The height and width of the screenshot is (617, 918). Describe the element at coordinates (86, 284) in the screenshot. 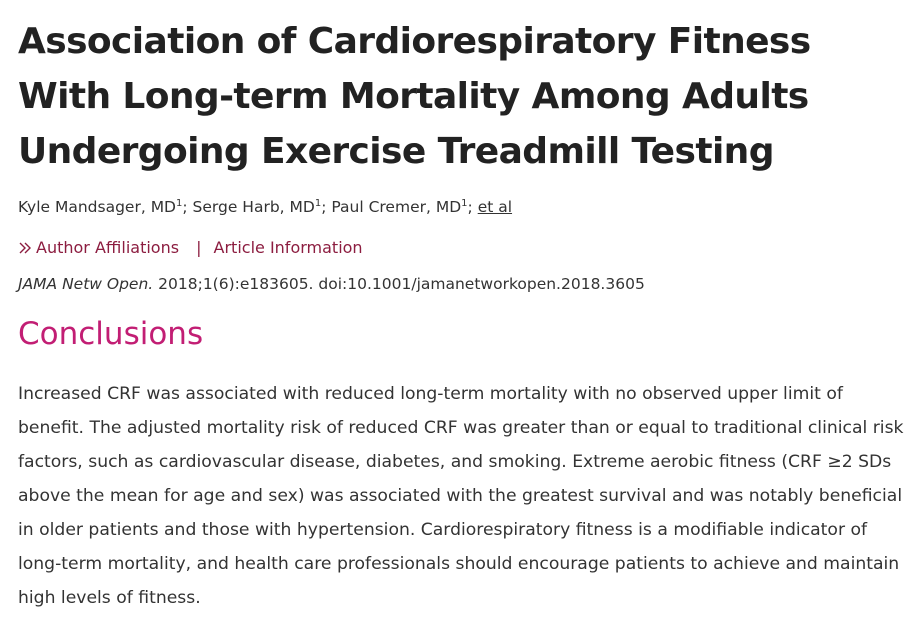

I see `journal-name: JAMA Netw Open.` at that location.